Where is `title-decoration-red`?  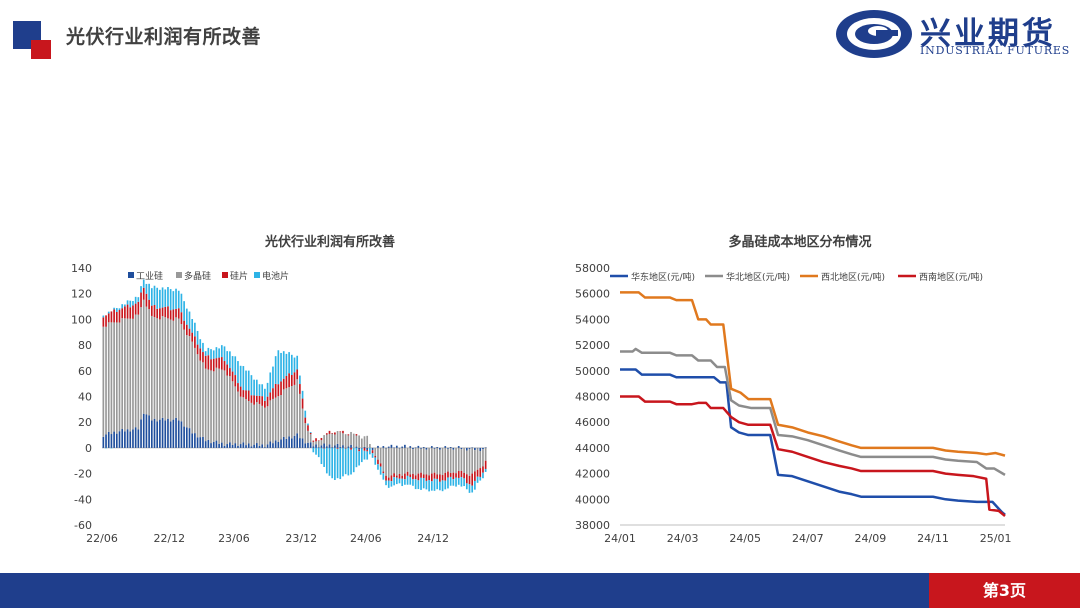 title-decoration-red is located at coordinates (41, 49).